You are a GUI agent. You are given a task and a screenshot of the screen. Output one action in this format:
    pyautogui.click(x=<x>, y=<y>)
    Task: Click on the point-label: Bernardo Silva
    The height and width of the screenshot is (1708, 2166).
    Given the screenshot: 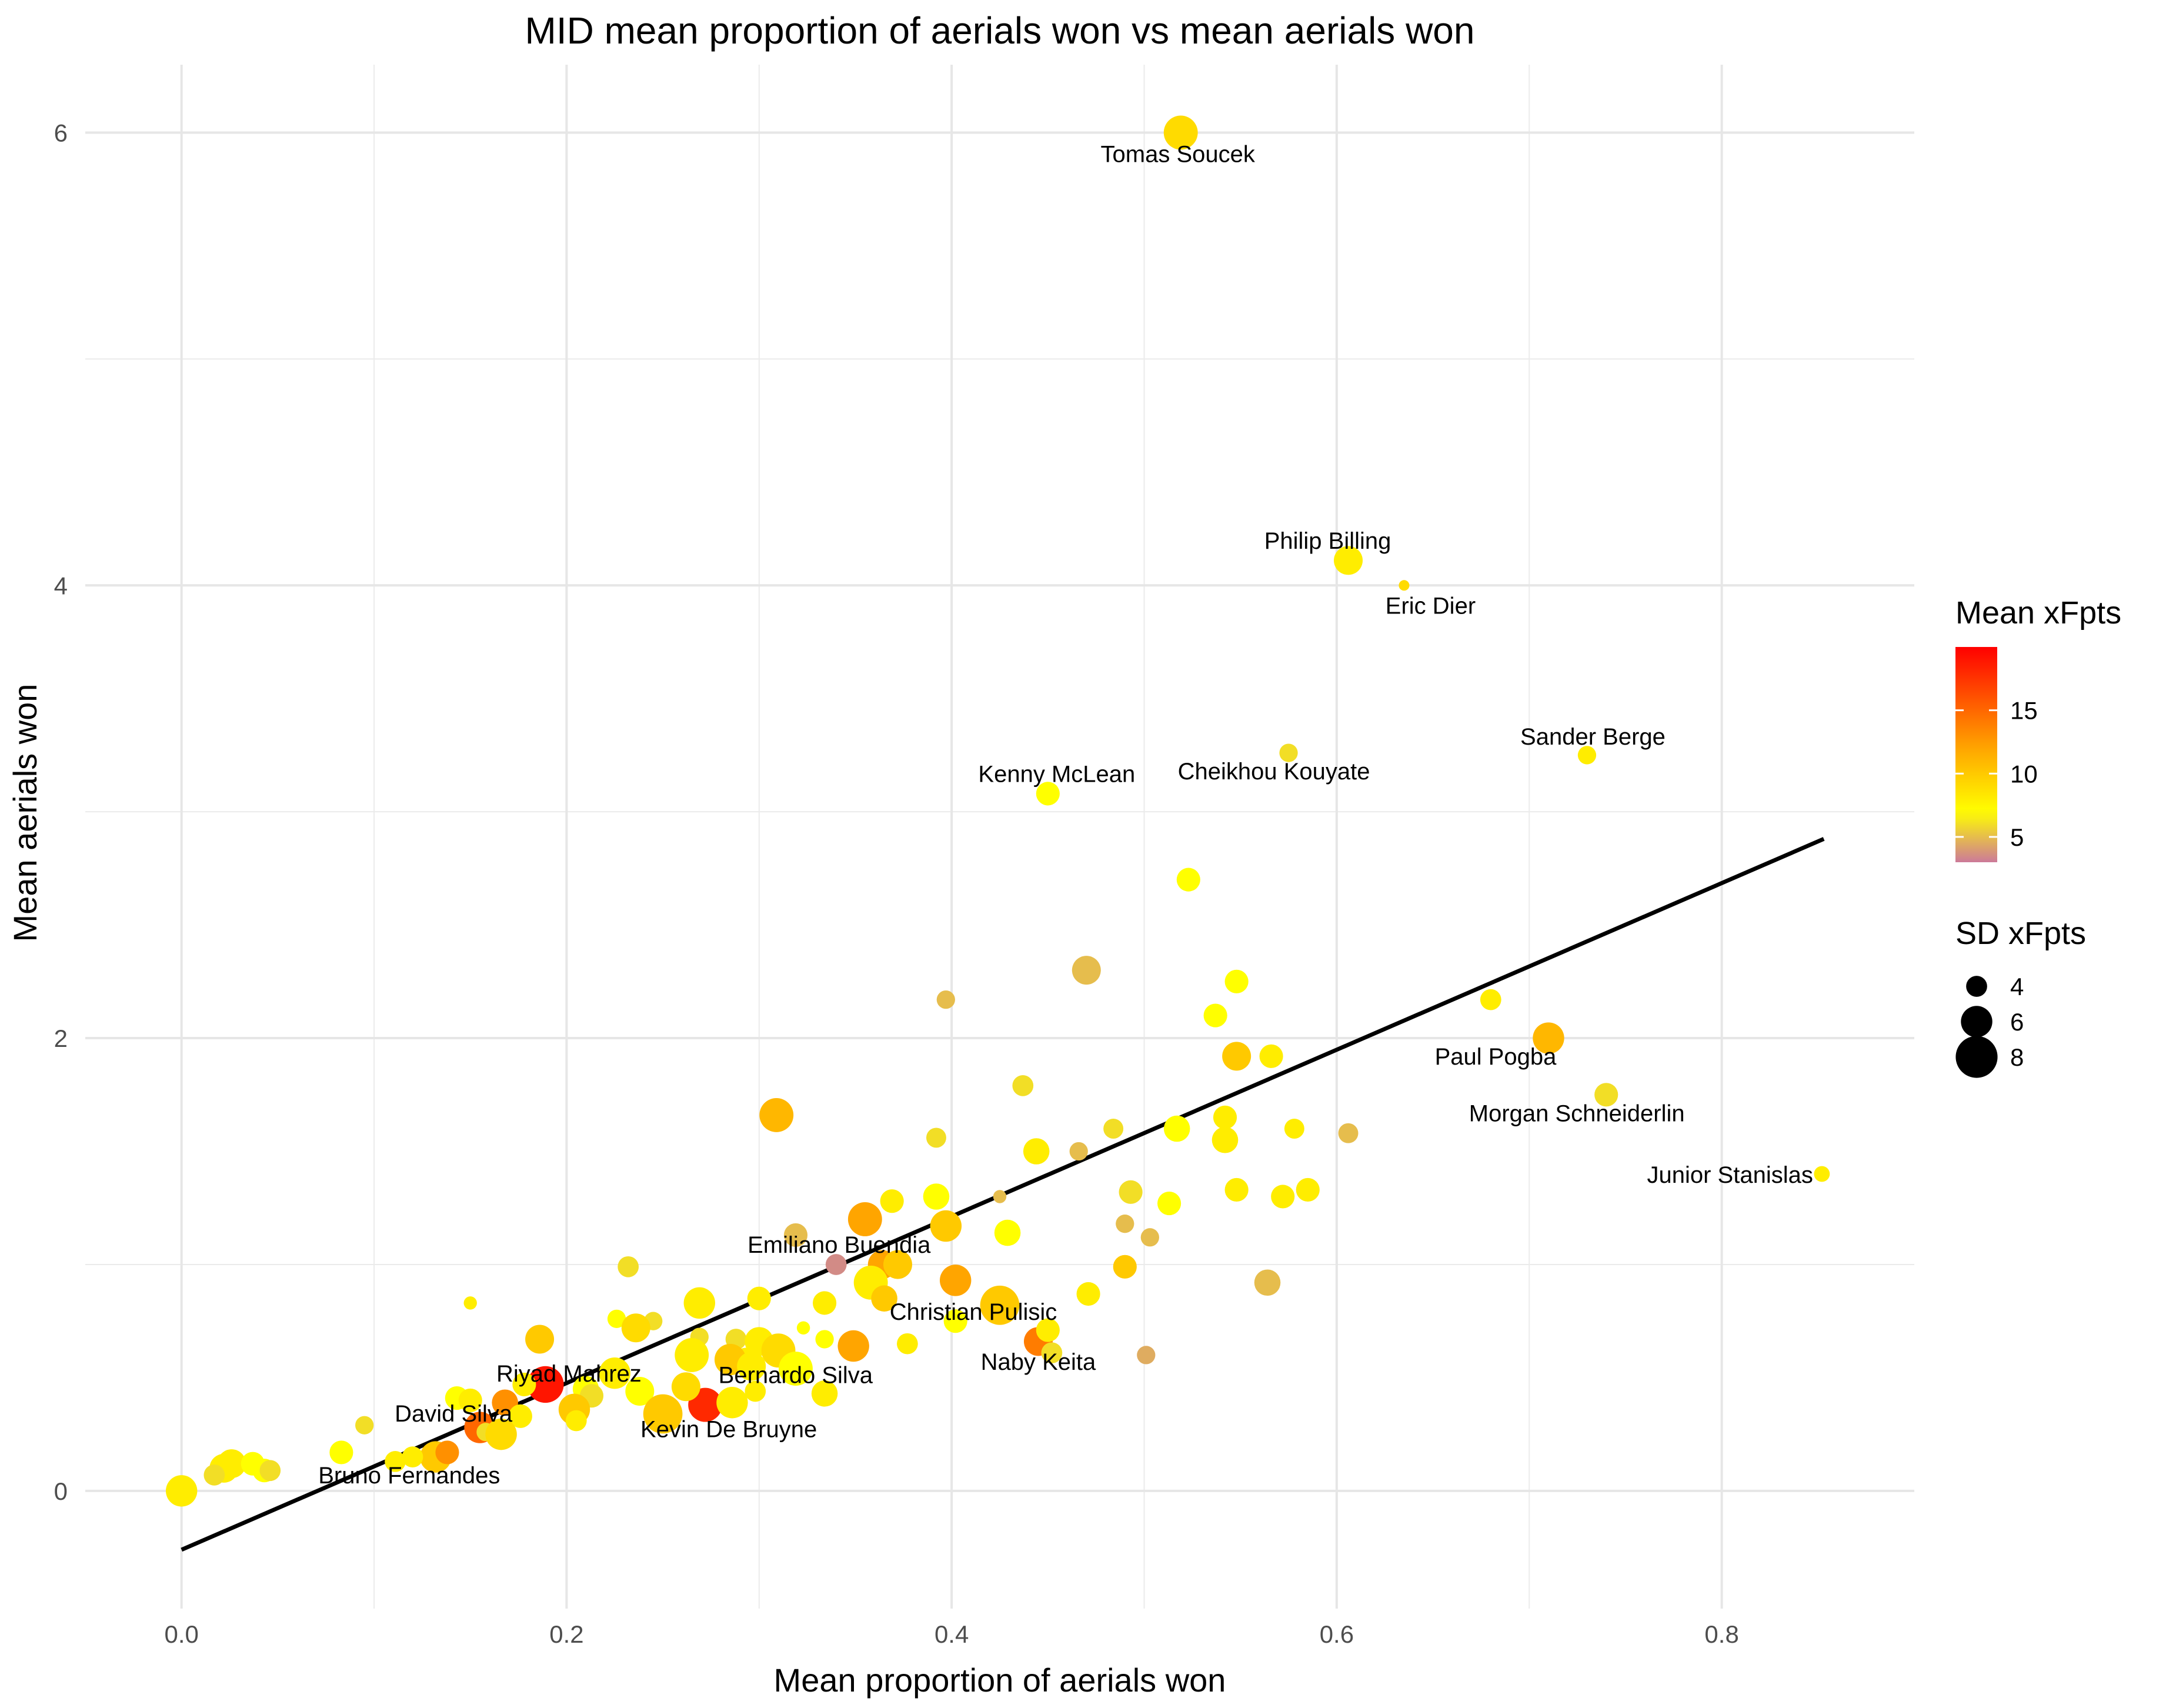 What is the action you would take?
    pyautogui.click(x=796, y=1376)
    